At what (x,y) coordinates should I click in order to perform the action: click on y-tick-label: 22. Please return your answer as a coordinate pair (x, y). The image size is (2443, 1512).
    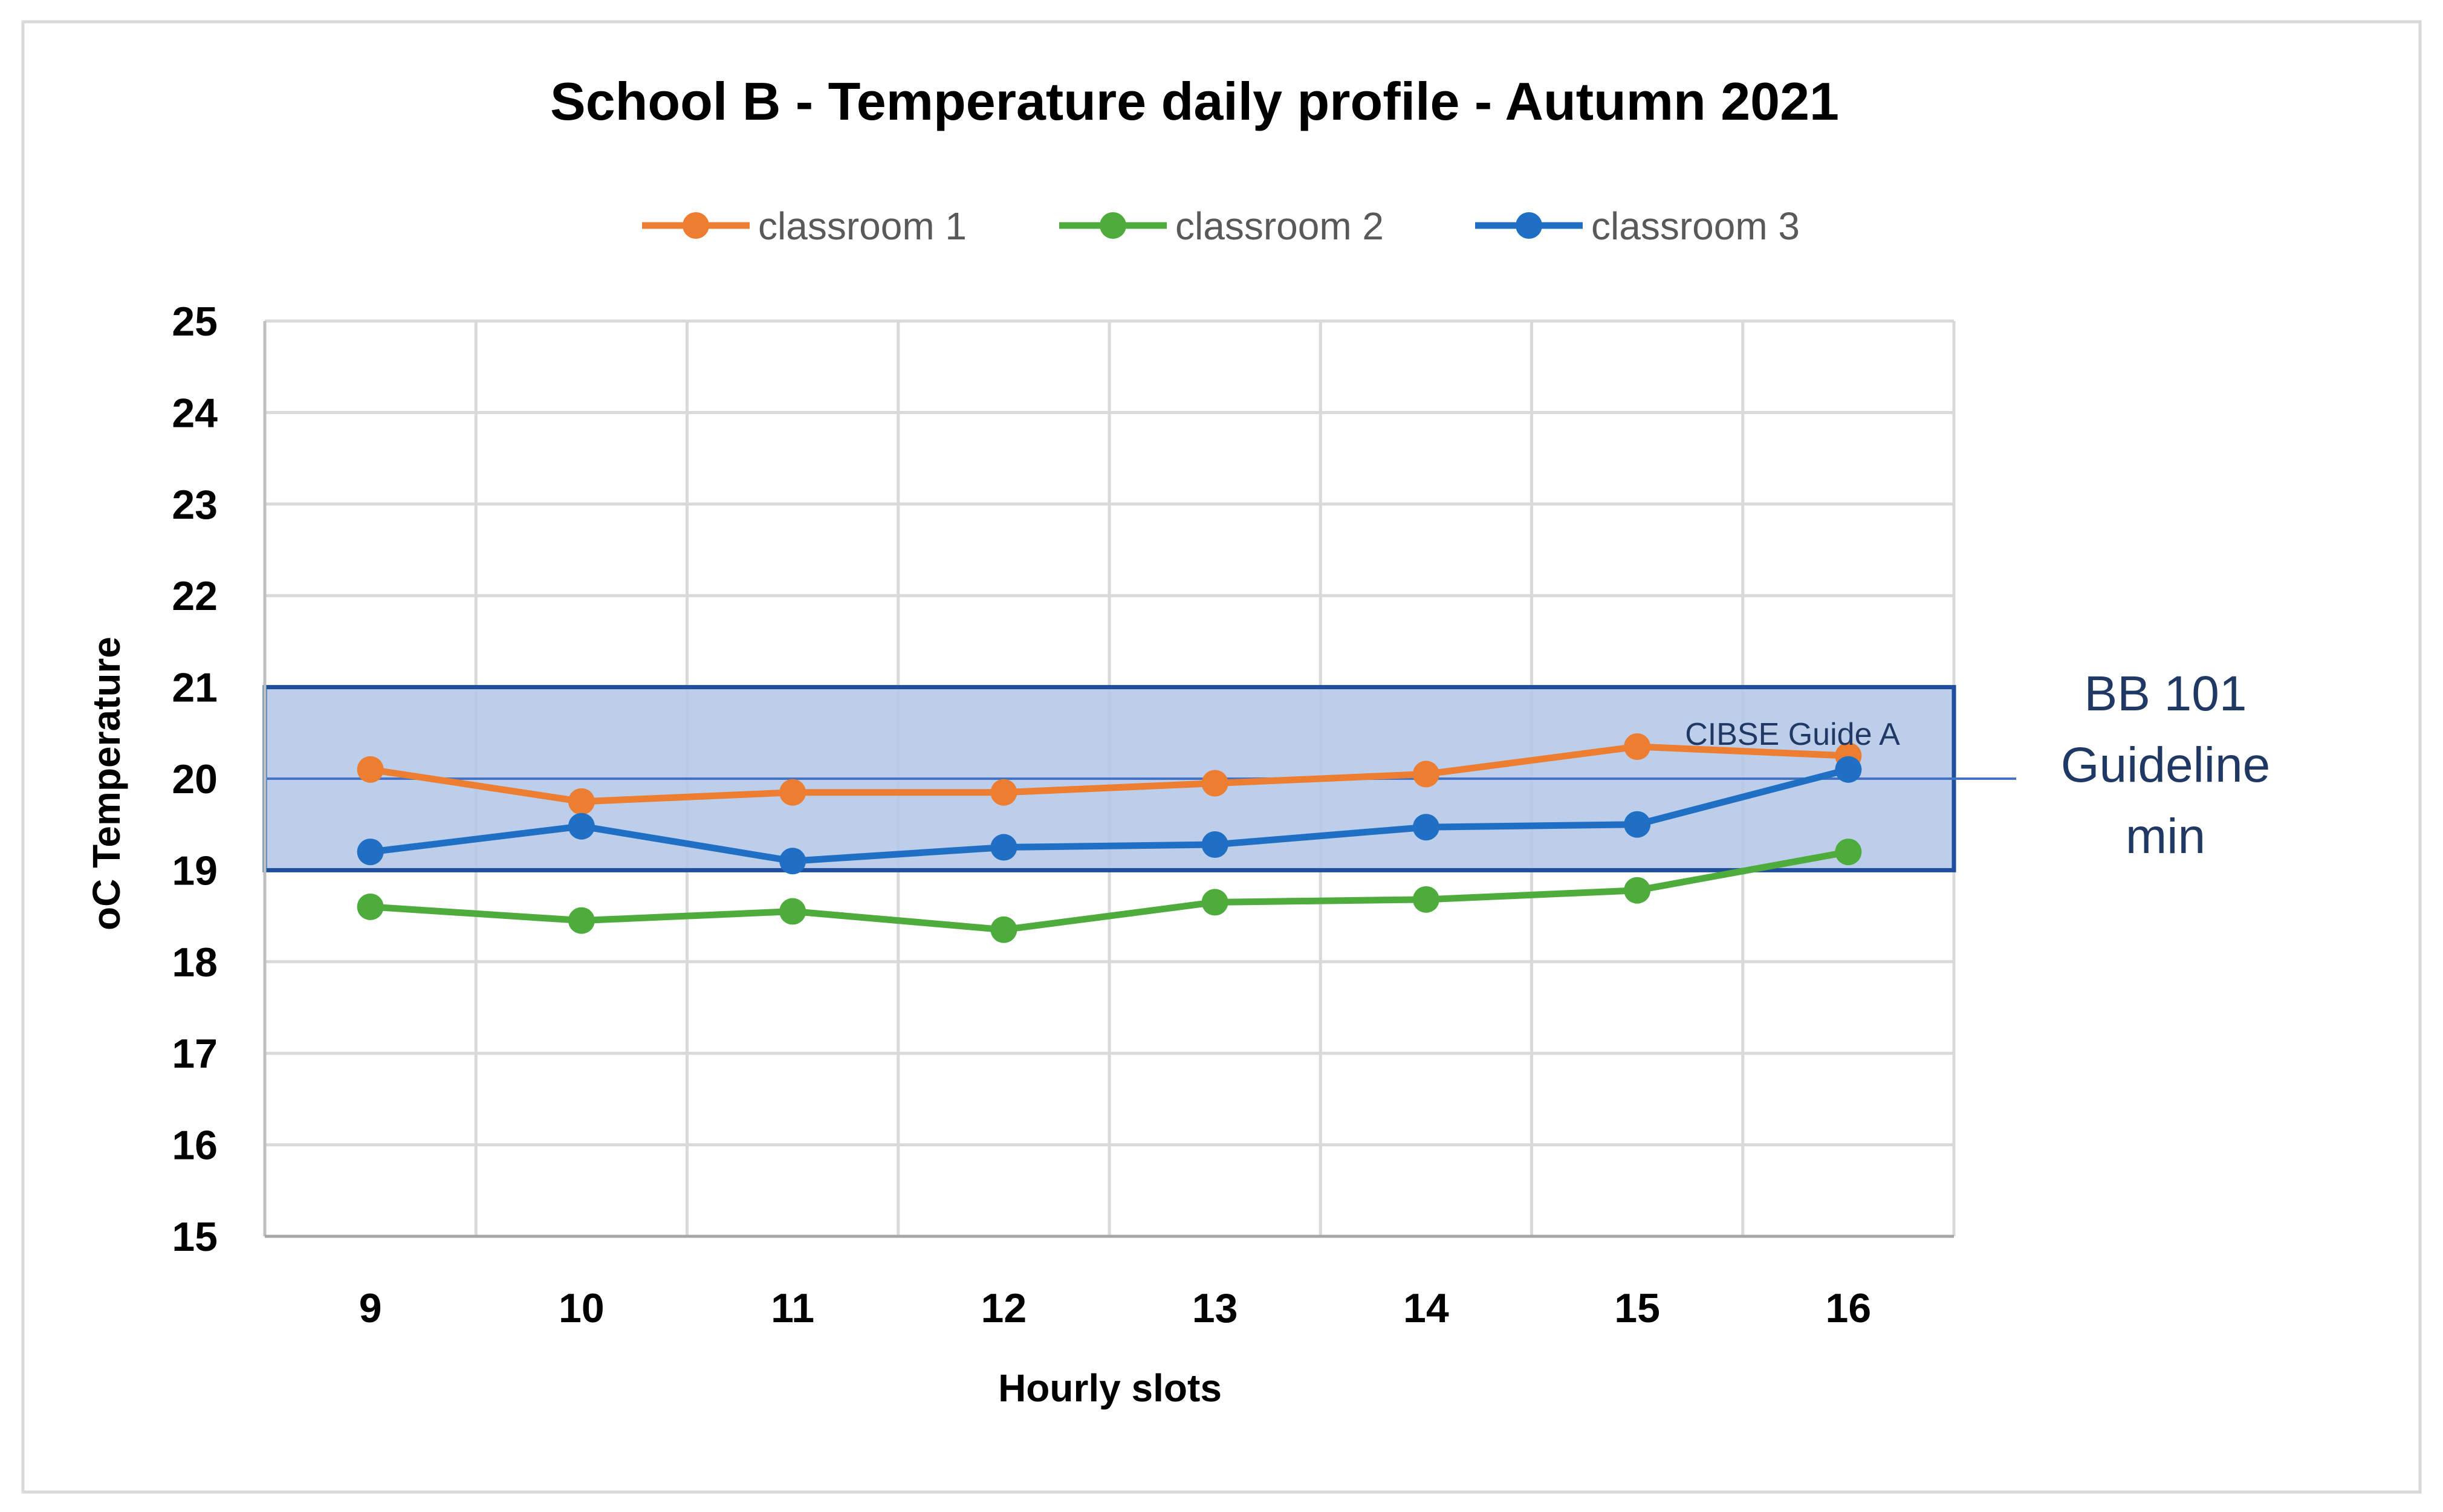
    Looking at the image, I should click on (195, 596).